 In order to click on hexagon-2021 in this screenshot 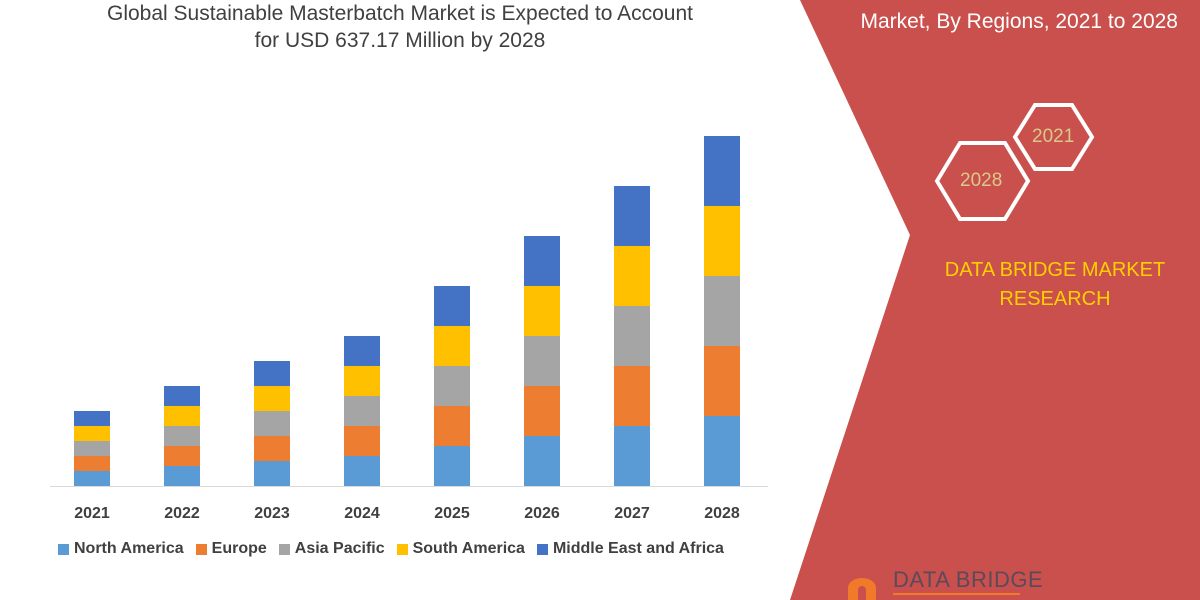, I will do `click(1053, 137)`.